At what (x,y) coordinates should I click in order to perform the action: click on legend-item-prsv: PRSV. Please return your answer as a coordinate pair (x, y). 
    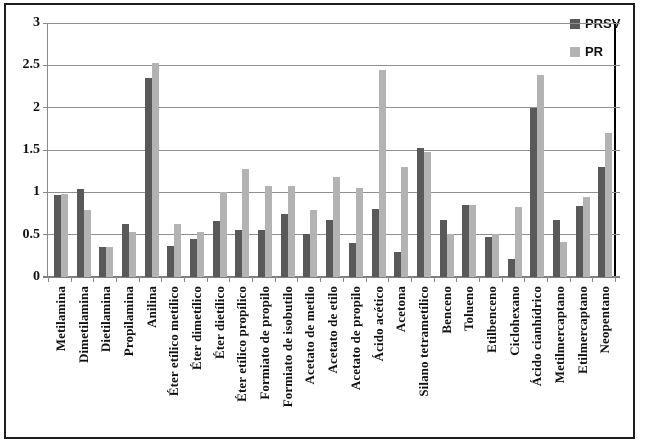
    Looking at the image, I should click on (595, 23).